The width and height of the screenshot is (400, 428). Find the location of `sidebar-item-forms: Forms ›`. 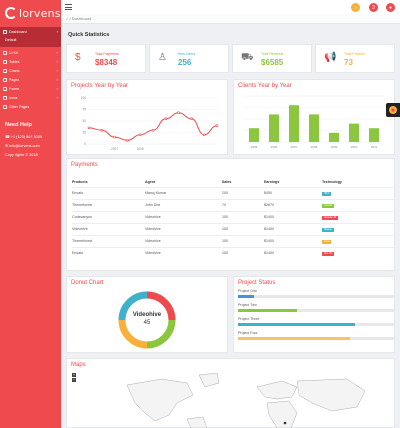

sidebar-item-forms: Forms › is located at coordinates (30, 88).